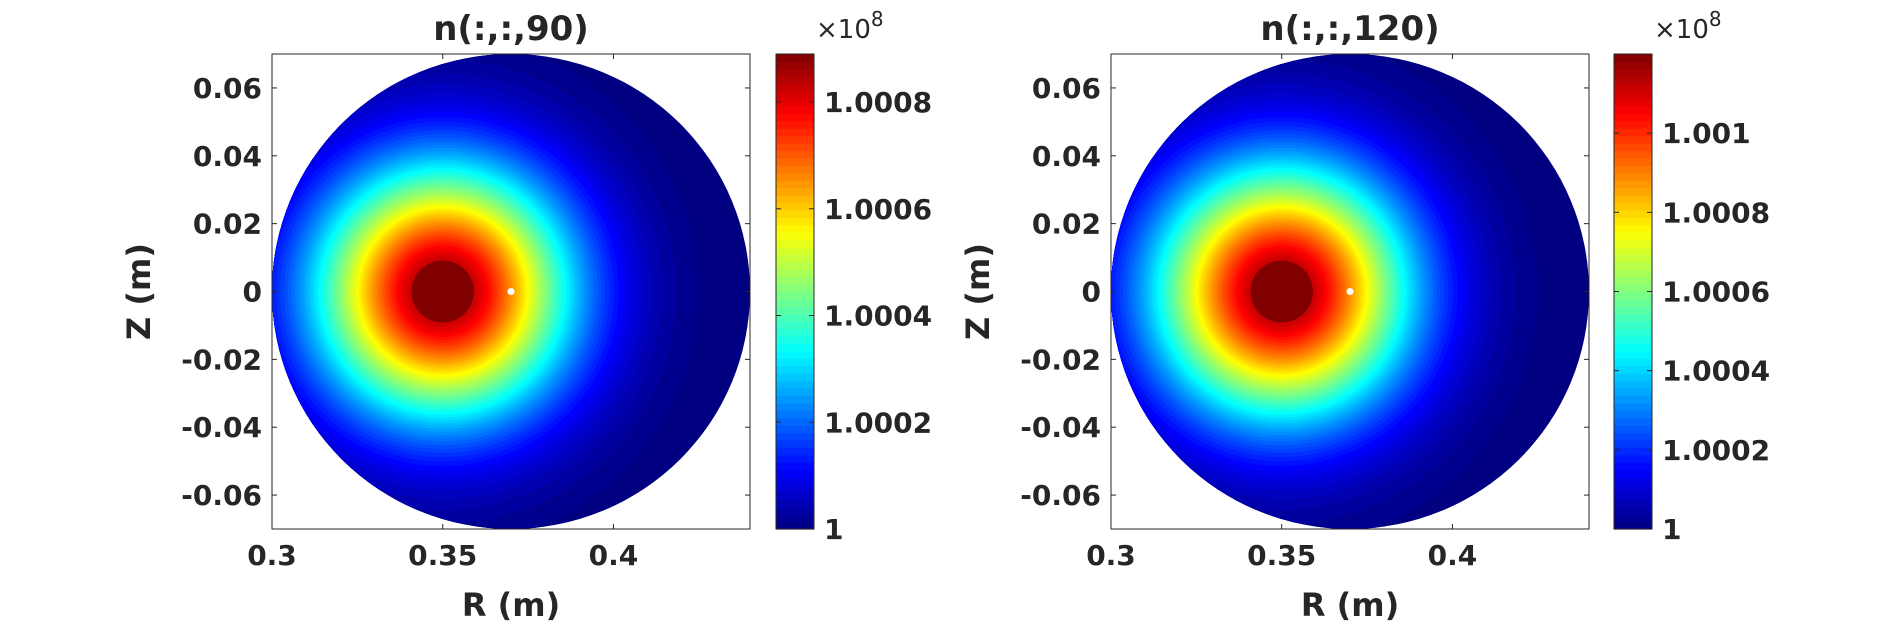 The height and width of the screenshot is (625, 1891). Describe the element at coordinates (833, 529) in the screenshot. I see `colorbar-tick-label: 1` at that location.